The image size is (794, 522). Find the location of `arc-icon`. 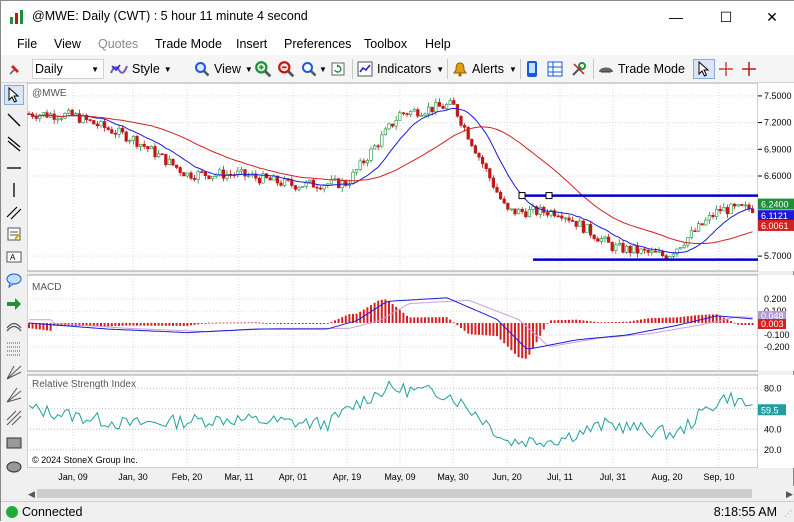

arc-icon is located at coordinates (14, 326).